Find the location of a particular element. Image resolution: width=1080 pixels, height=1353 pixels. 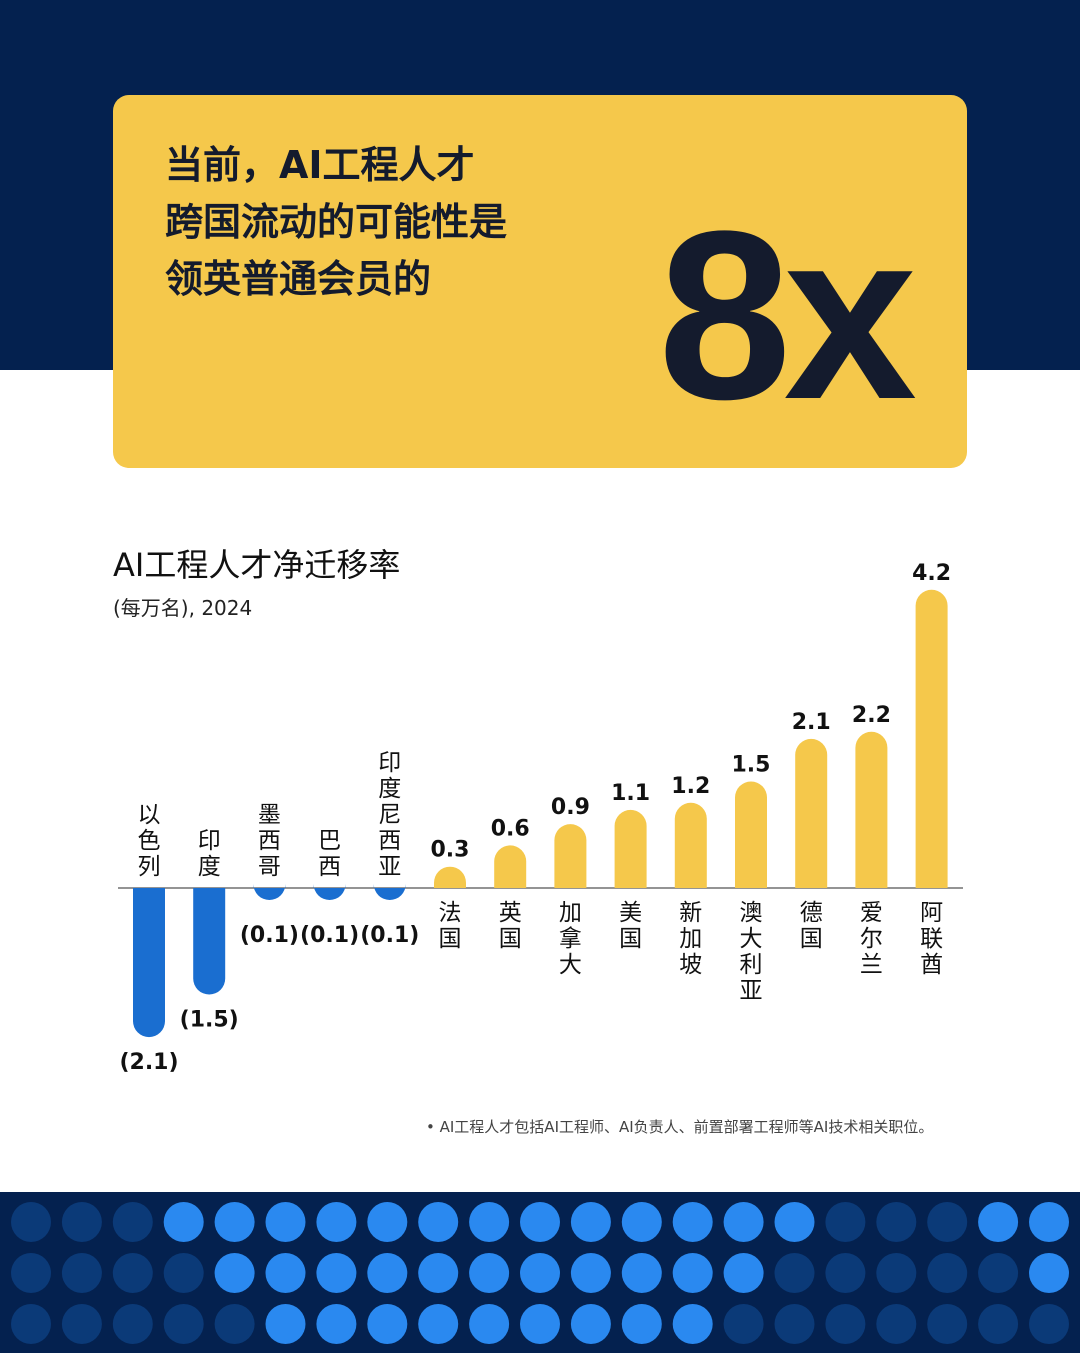

value-label: 2.1 is located at coordinates (811, 722).